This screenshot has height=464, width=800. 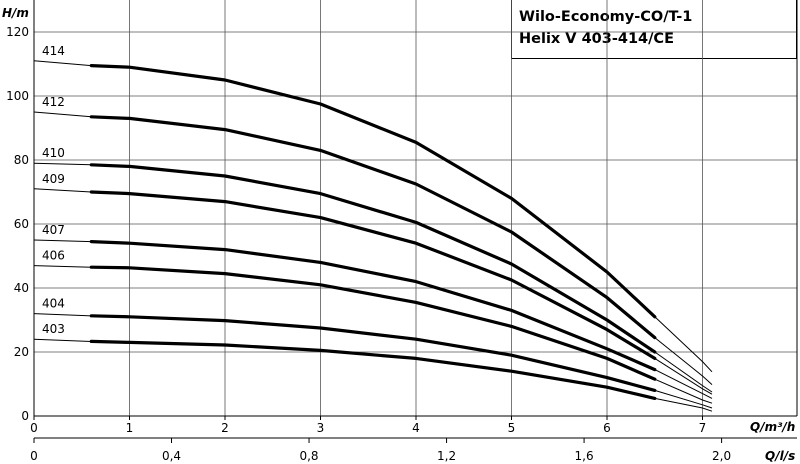 What do you see at coordinates (53, 102) in the screenshot?
I see `series-label-412: 412` at bounding box center [53, 102].